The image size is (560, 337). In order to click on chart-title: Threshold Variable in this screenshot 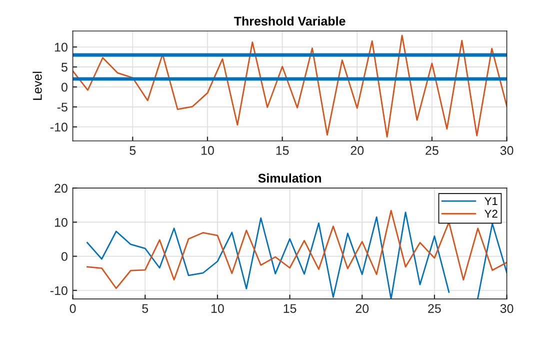, I will do `click(290, 21)`.